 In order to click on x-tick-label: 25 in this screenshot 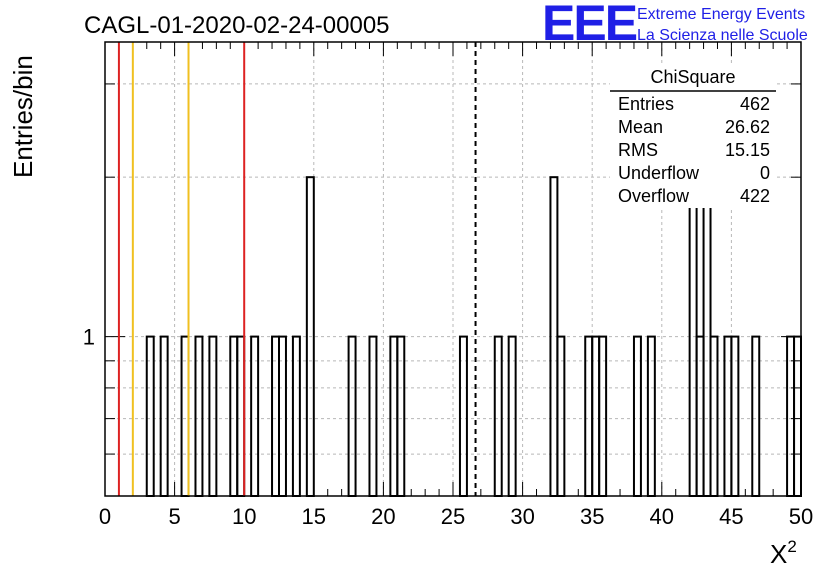, I will do `click(453, 516)`.